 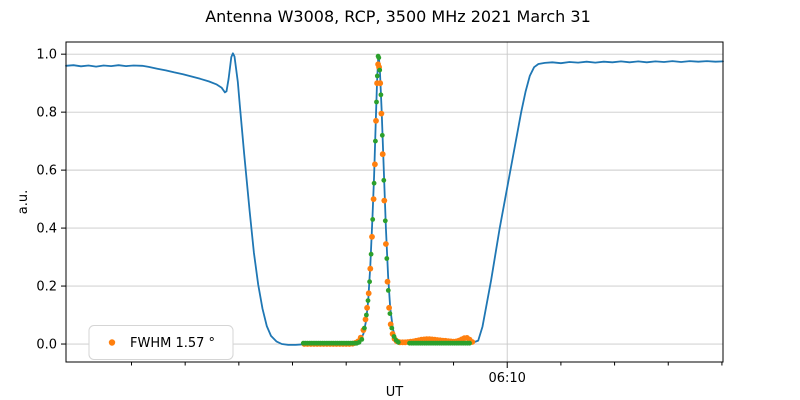 I want to click on y-axis-label: a.u., so click(x=23, y=202).